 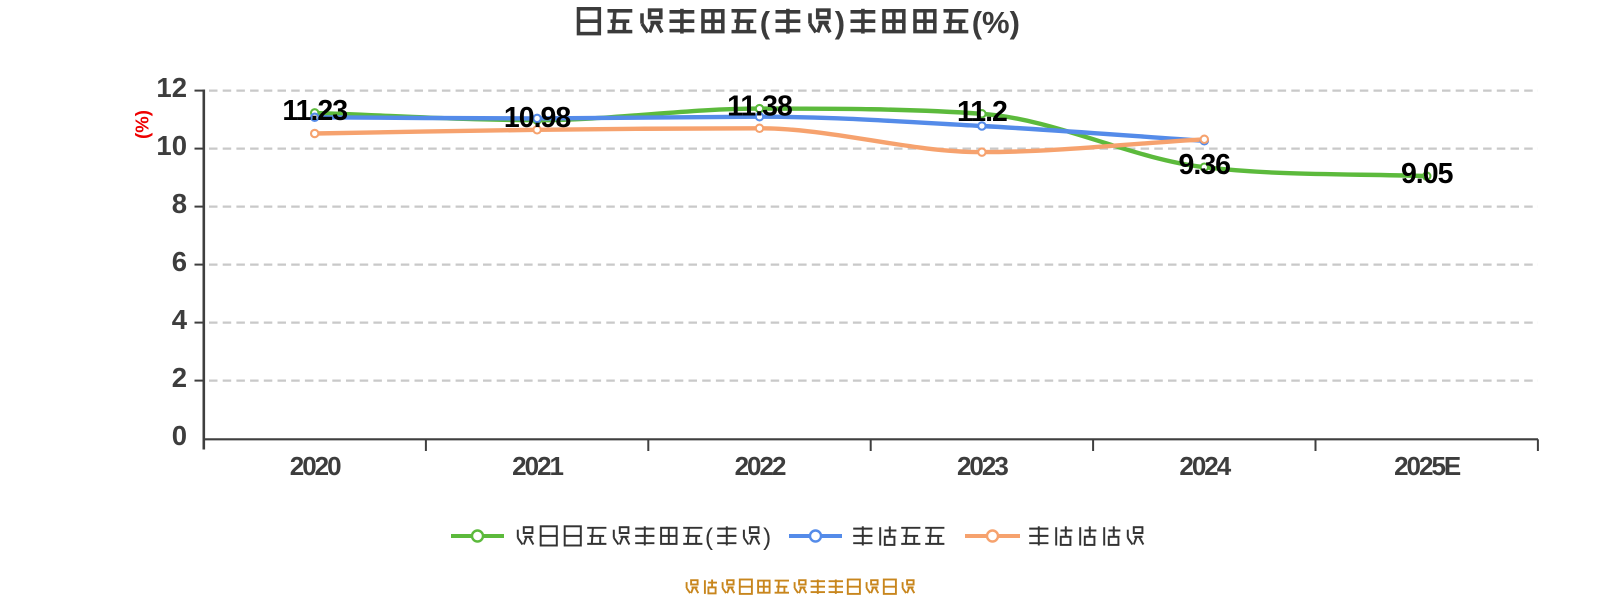 What do you see at coordinates (982, 466) in the screenshot?
I see `svg-text: 2023` at bounding box center [982, 466].